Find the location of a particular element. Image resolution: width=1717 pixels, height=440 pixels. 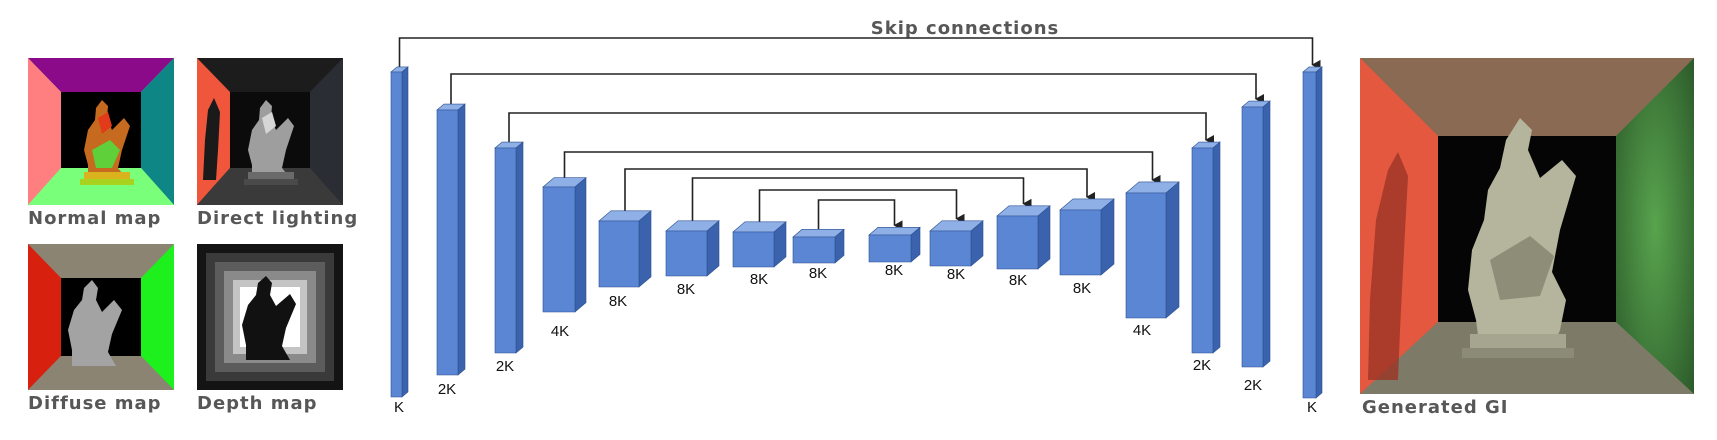

direct-lighting-label: Direct lighting is located at coordinates (278, 218).